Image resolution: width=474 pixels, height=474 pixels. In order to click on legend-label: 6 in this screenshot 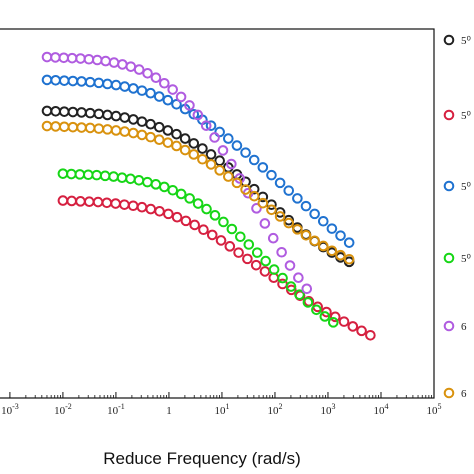, I will do `click(464, 394)`.